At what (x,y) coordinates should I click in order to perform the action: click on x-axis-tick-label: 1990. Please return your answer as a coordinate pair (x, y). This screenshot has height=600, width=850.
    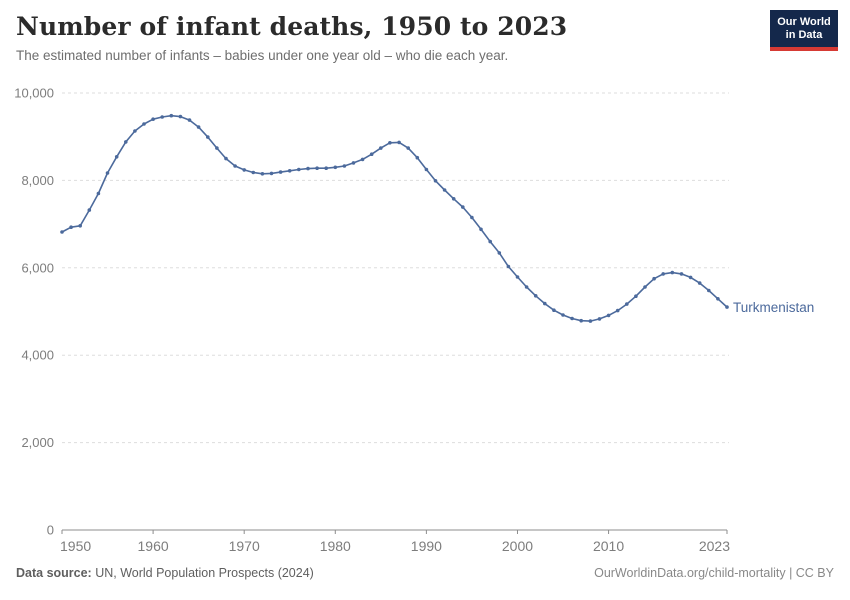
    Looking at the image, I should click on (426, 546).